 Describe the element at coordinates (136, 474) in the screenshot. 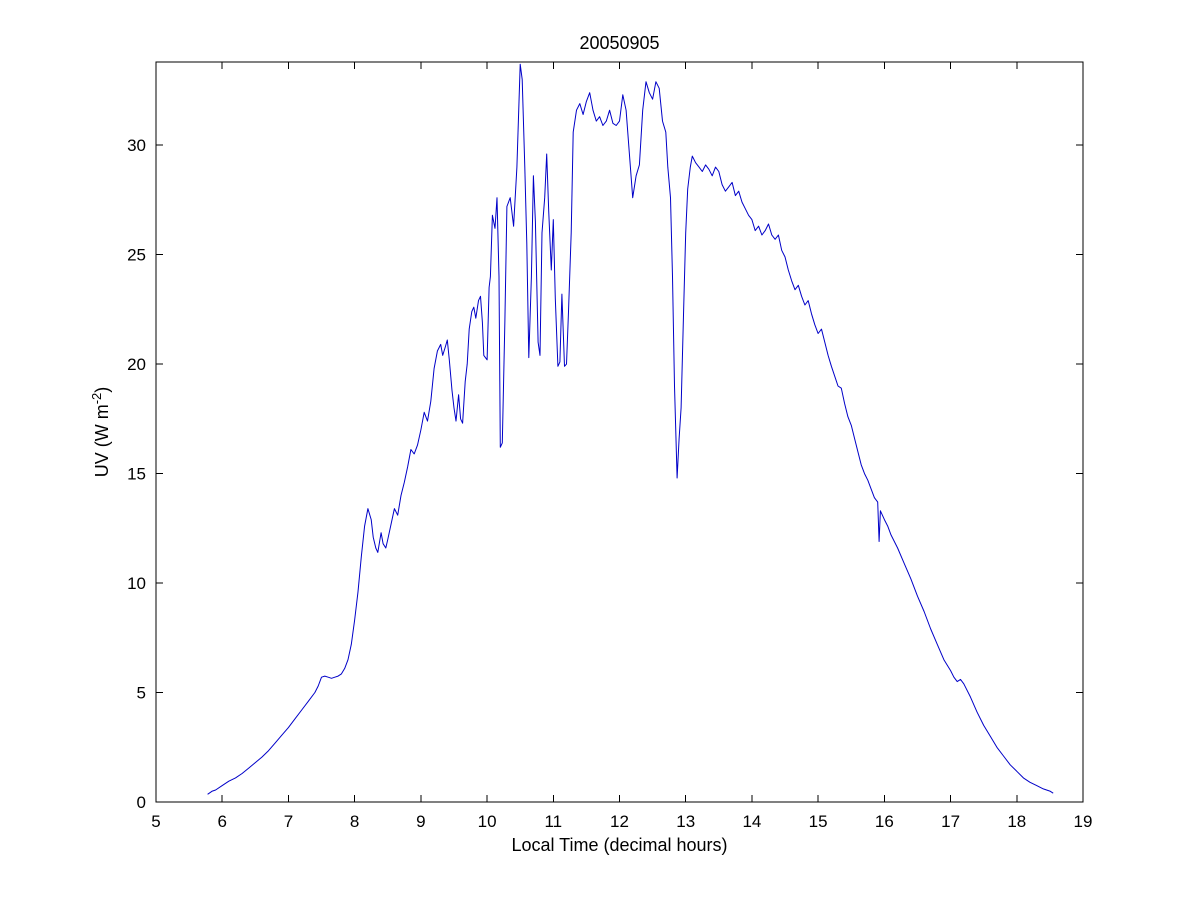

I see `y-tick-label: 15` at that location.